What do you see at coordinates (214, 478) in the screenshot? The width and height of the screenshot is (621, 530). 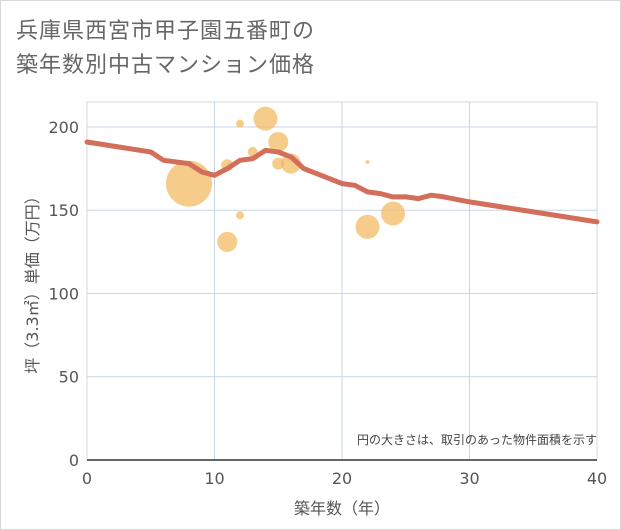 I see `x-tick-label: 10` at bounding box center [214, 478].